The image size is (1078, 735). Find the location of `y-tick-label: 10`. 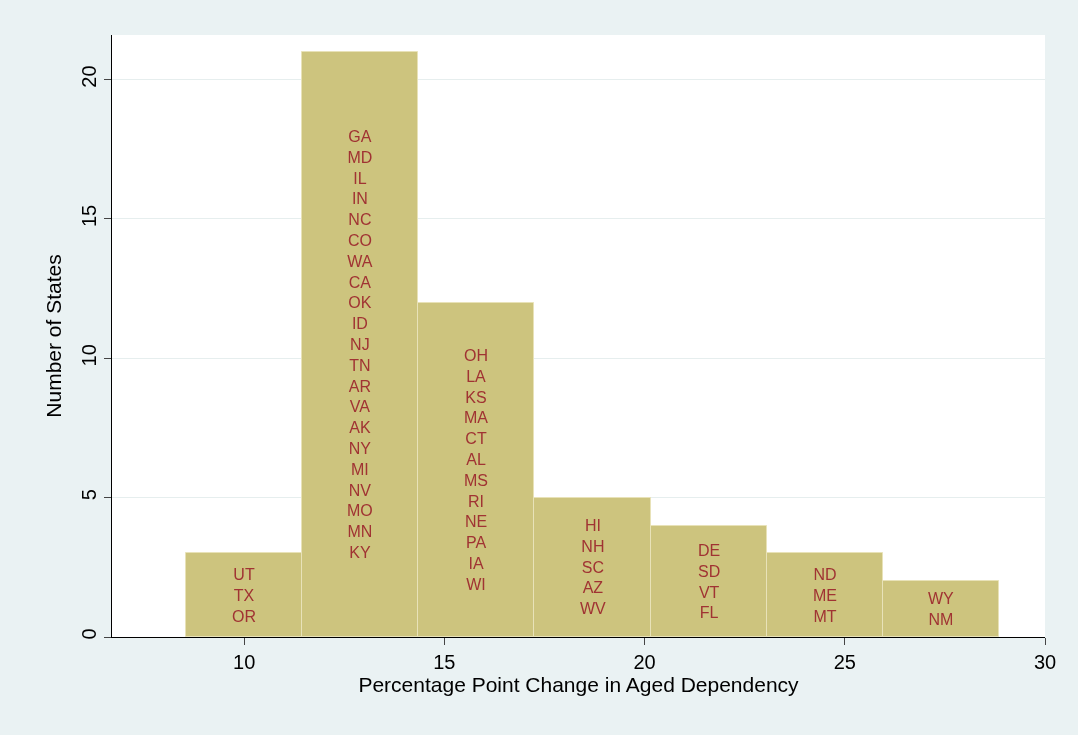

y-tick-label: 10 is located at coordinates (89, 355).